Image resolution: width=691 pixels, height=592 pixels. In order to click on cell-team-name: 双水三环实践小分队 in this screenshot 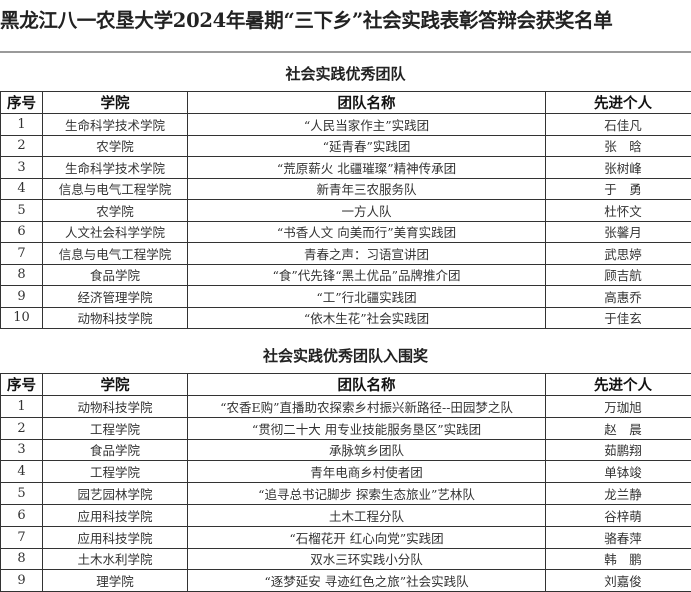, I will do `click(367, 559)`.